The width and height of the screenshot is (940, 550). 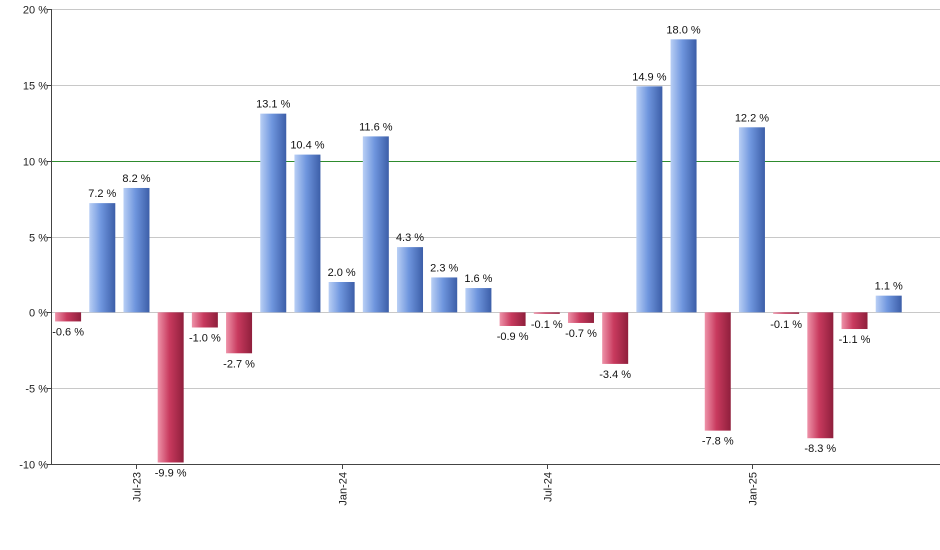 What do you see at coordinates (35, 163) in the screenshot?
I see `y-tick-label: 10 %` at bounding box center [35, 163].